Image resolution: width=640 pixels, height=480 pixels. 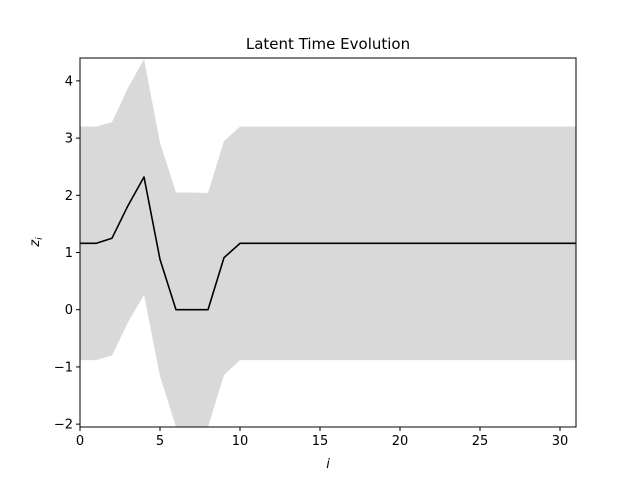 What do you see at coordinates (328, 44) in the screenshot?
I see `chart-title: Latent Time Evolution` at bounding box center [328, 44].